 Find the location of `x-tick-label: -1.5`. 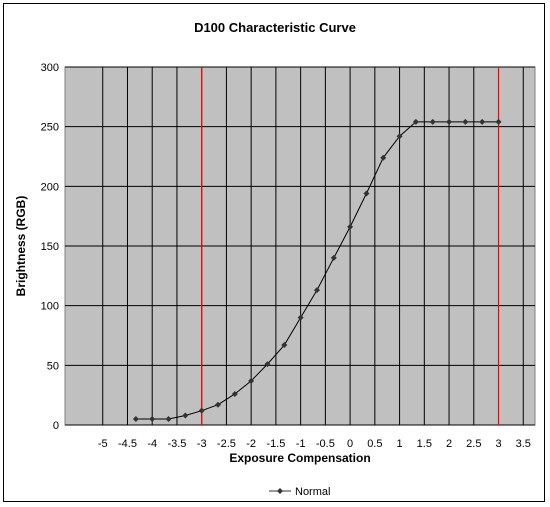

x-tick-label: -1.5 is located at coordinates (275, 444).